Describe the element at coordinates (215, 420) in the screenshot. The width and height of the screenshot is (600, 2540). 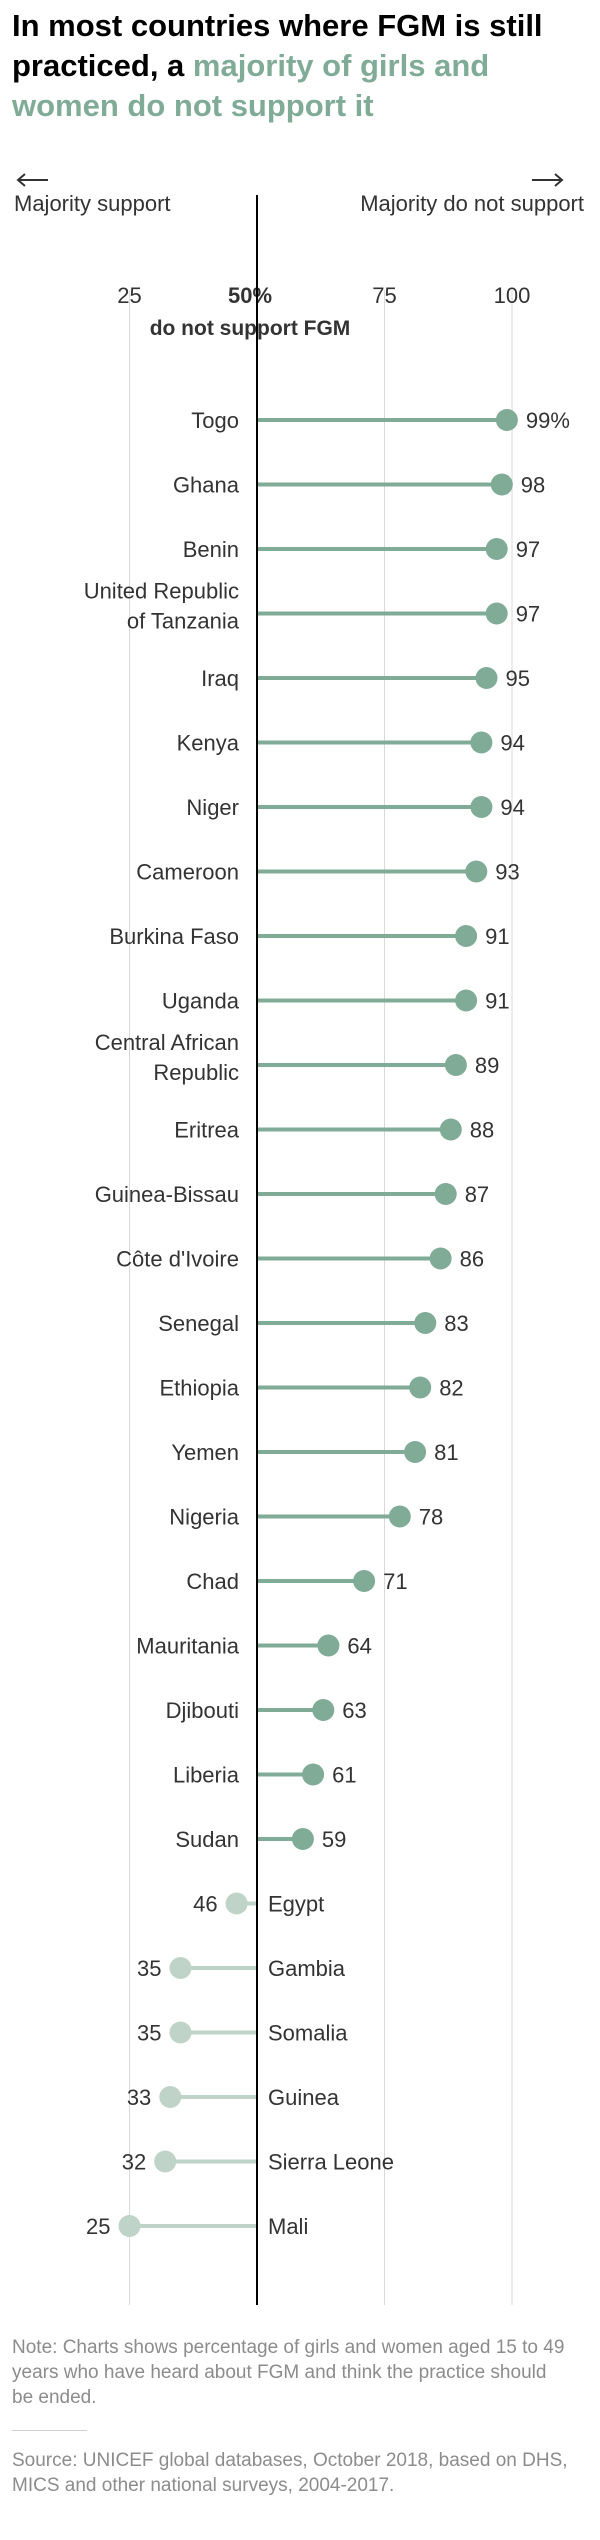
I see `category-label-togo: Togo` at that location.